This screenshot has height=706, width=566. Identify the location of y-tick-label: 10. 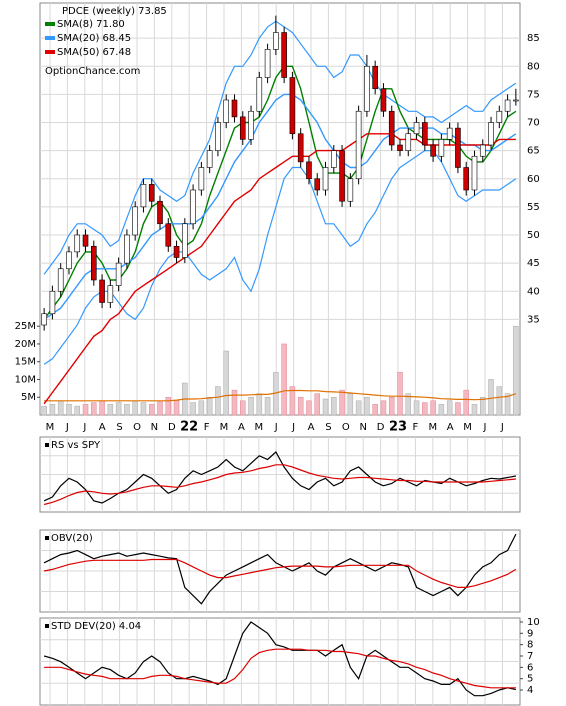
(533, 622).